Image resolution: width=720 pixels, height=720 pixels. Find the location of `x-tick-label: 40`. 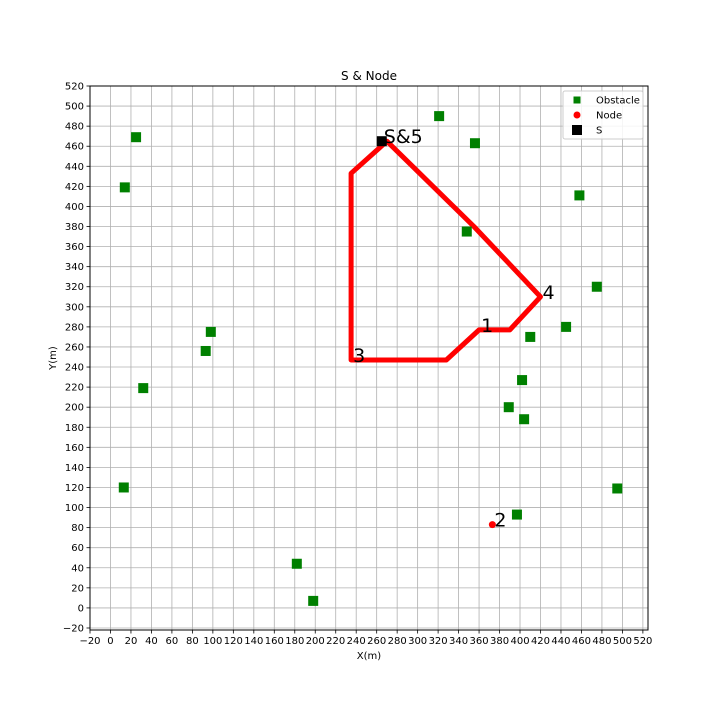

x-tick-label: 40 is located at coordinates (151, 641).